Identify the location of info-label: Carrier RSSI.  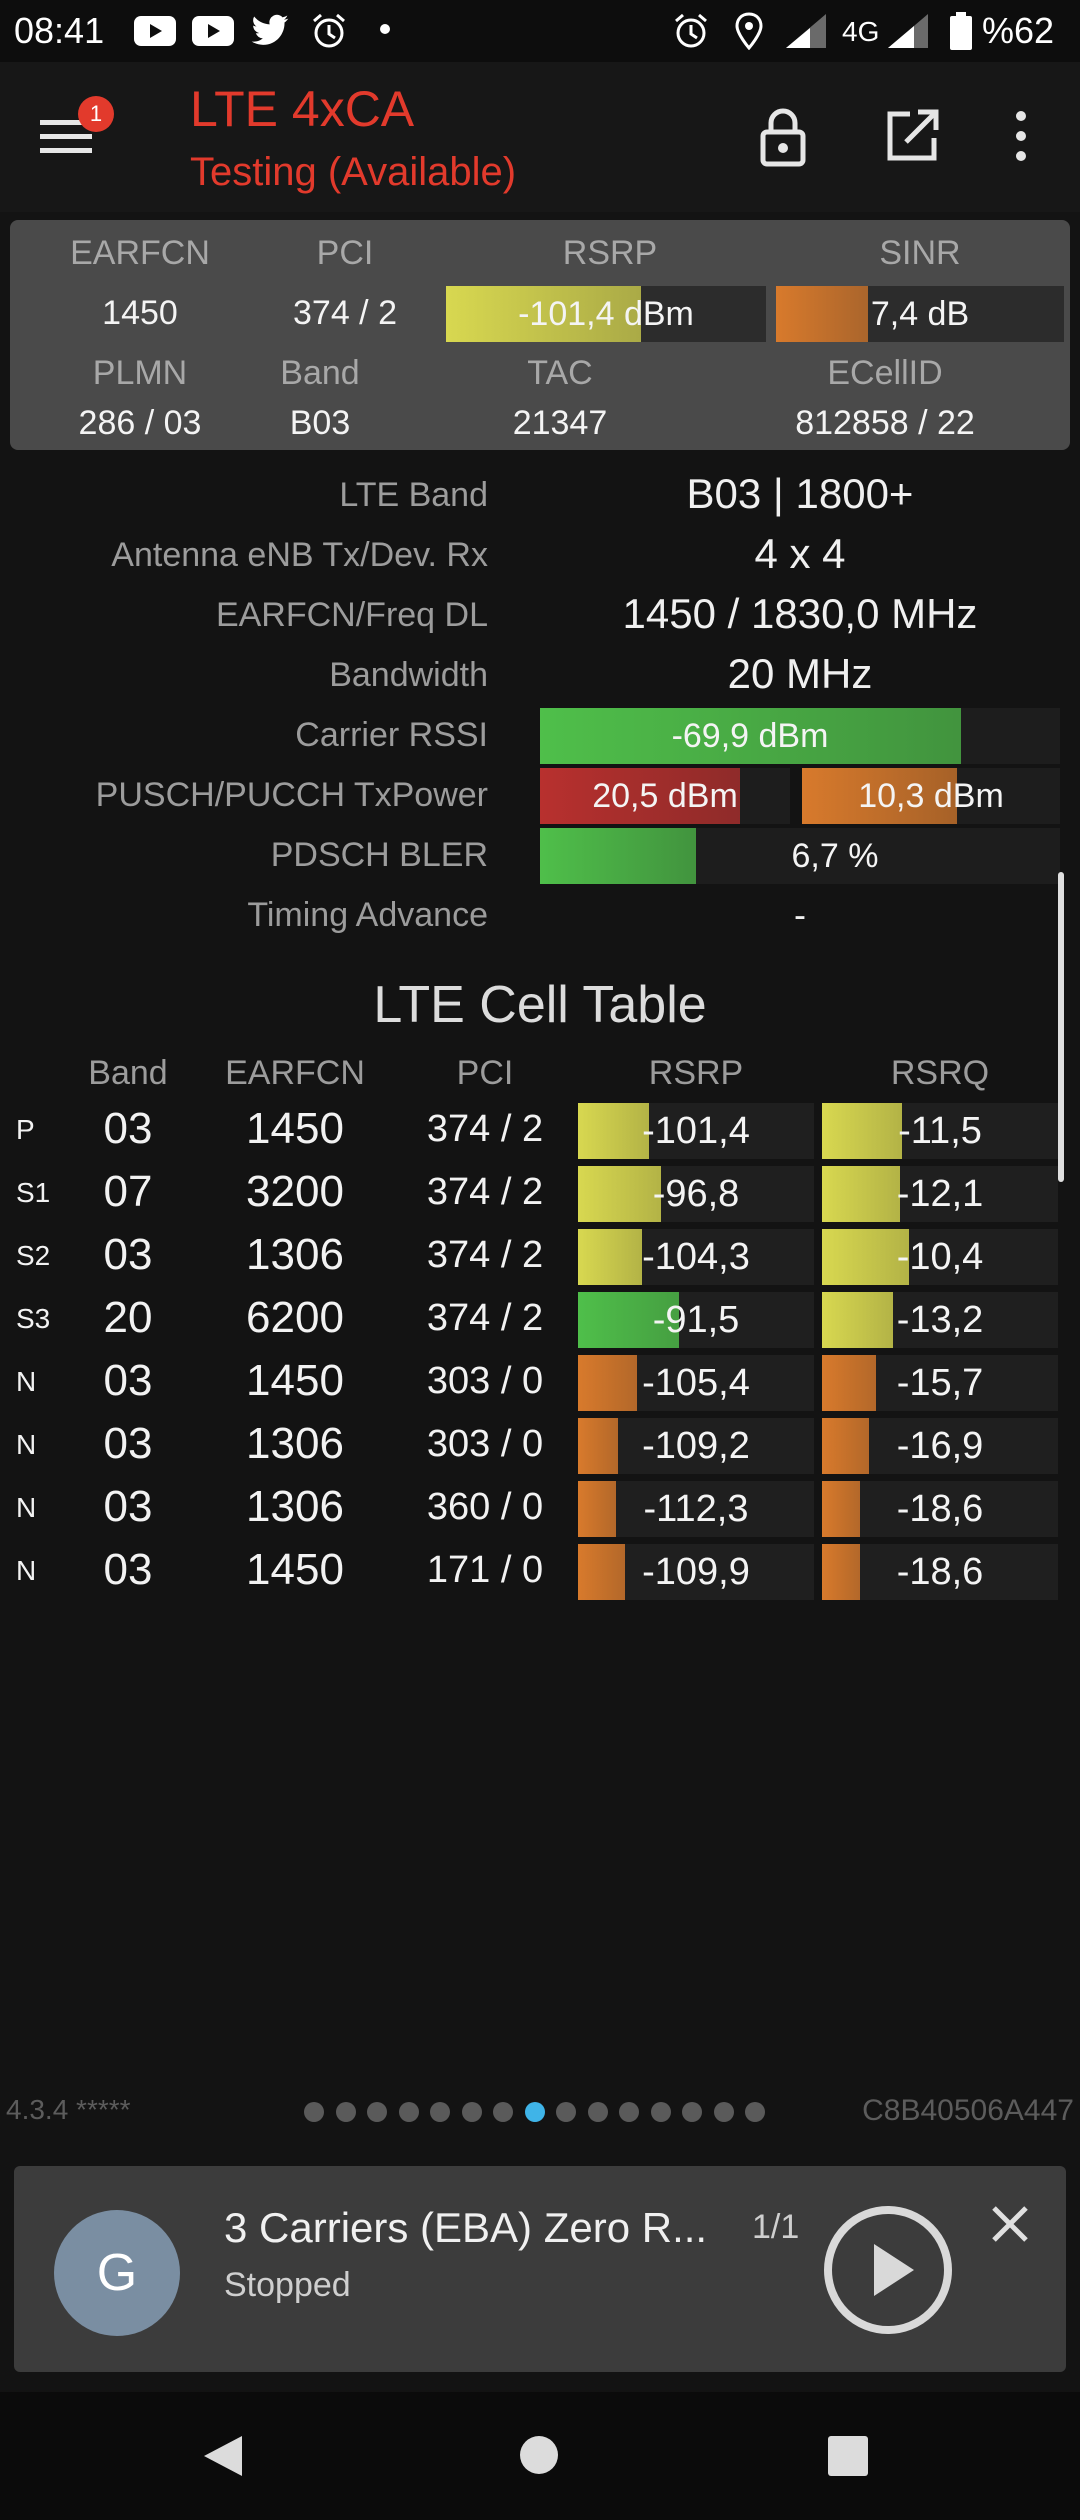
(391, 735).